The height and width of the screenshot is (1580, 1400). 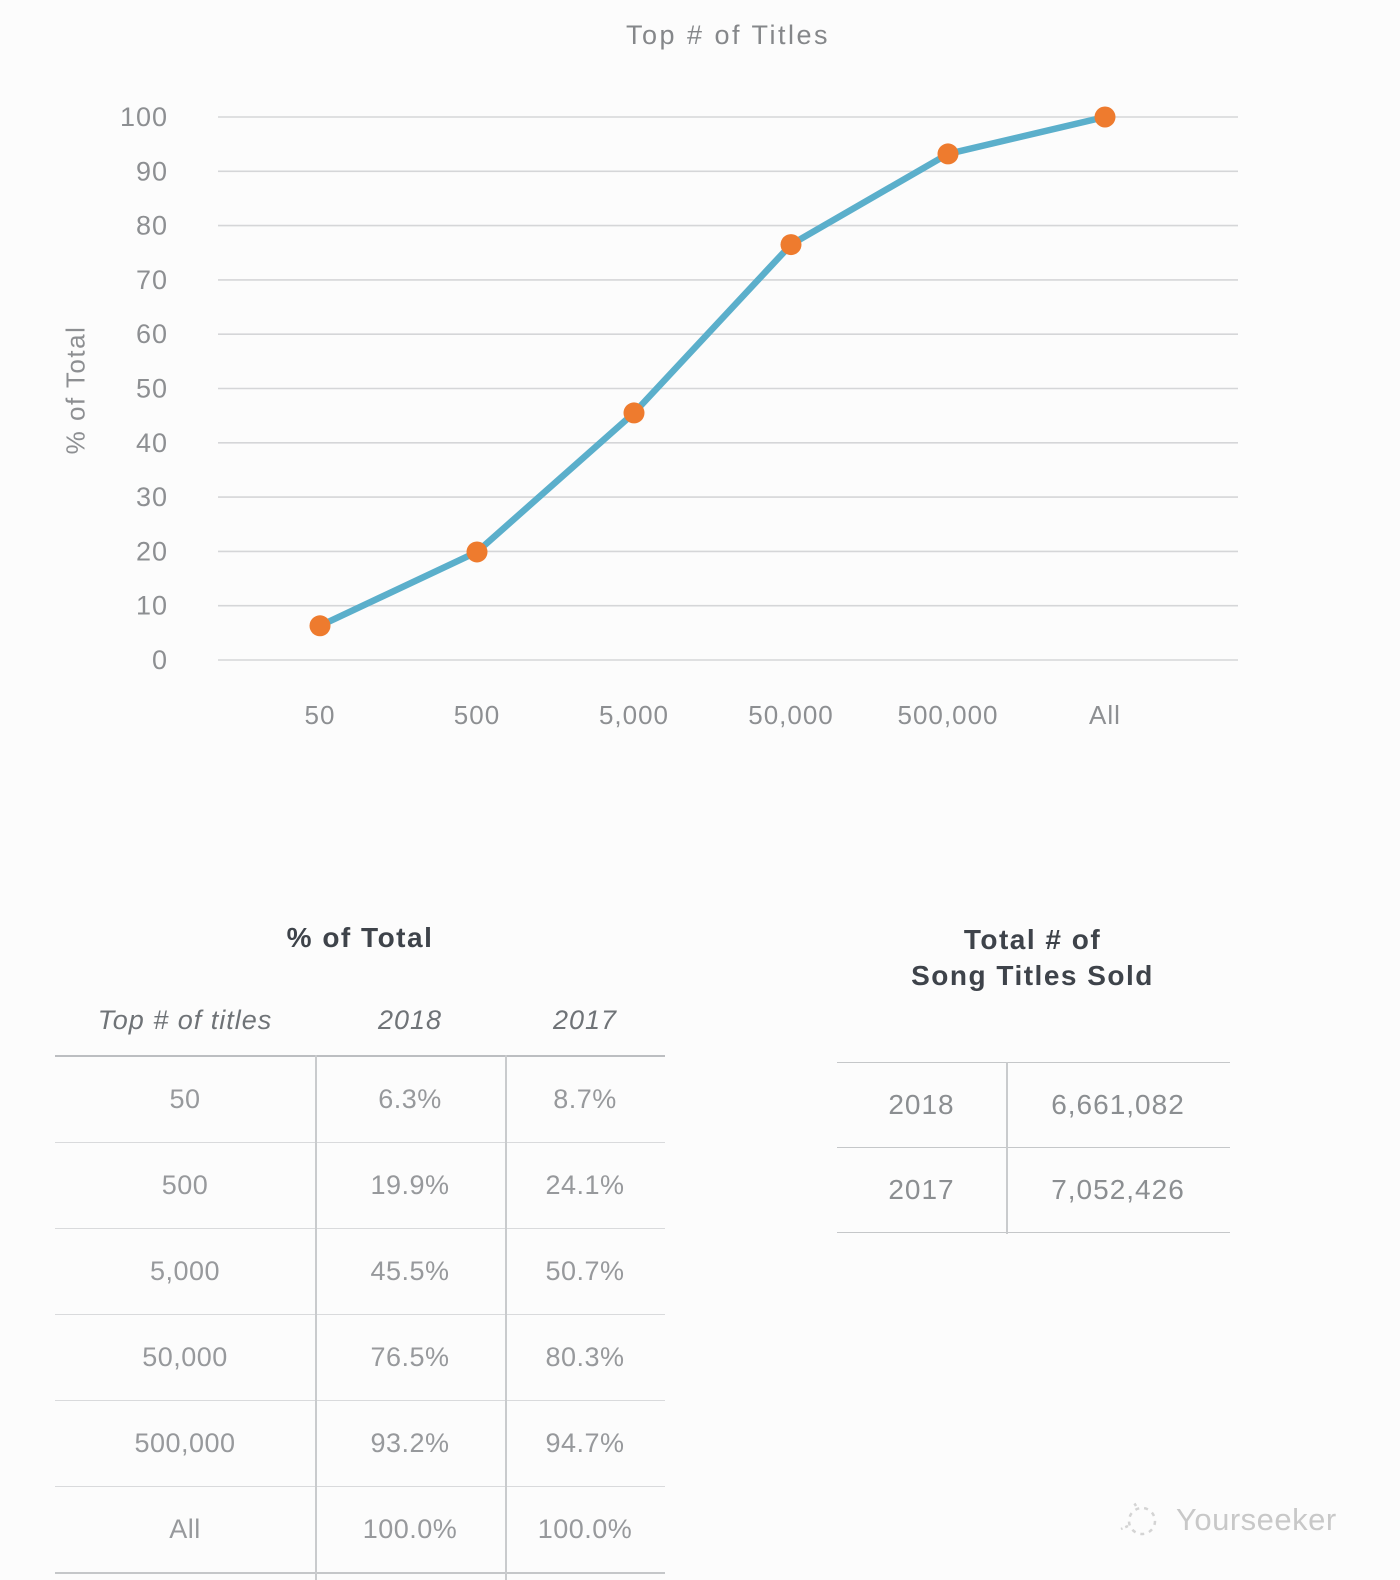 I want to click on year-label: 2018, so click(x=921, y=1104).